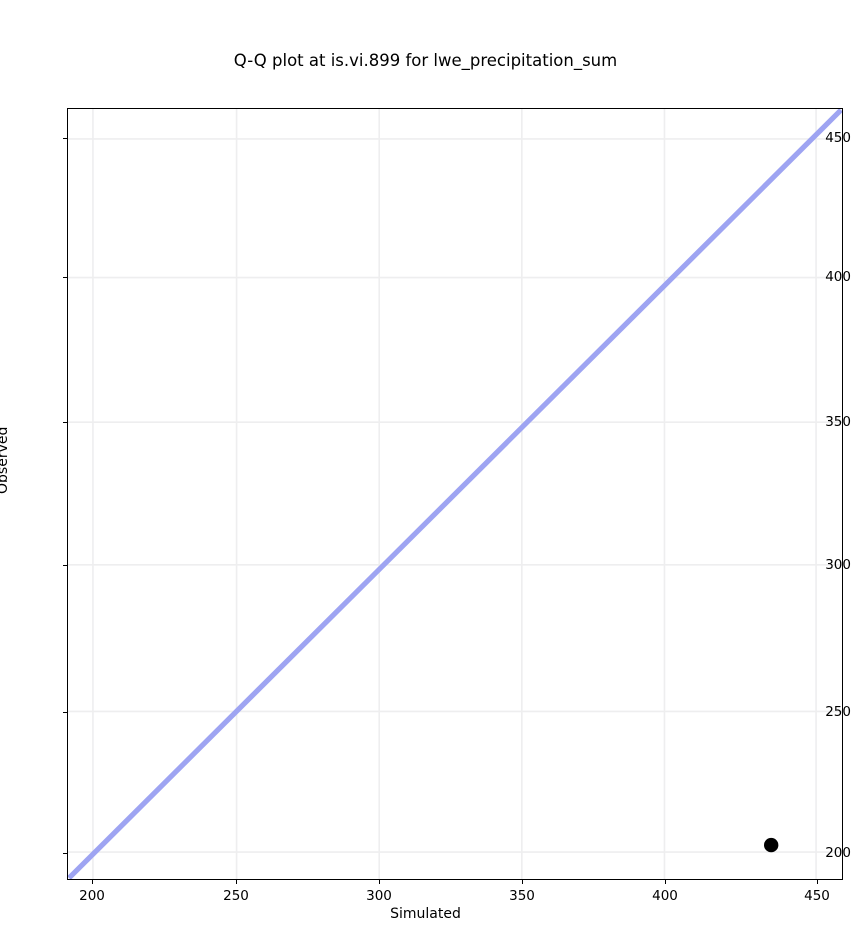  What do you see at coordinates (379, 896) in the screenshot?
I see `xtick-label-300: 300` at bounding box center [379, 896].